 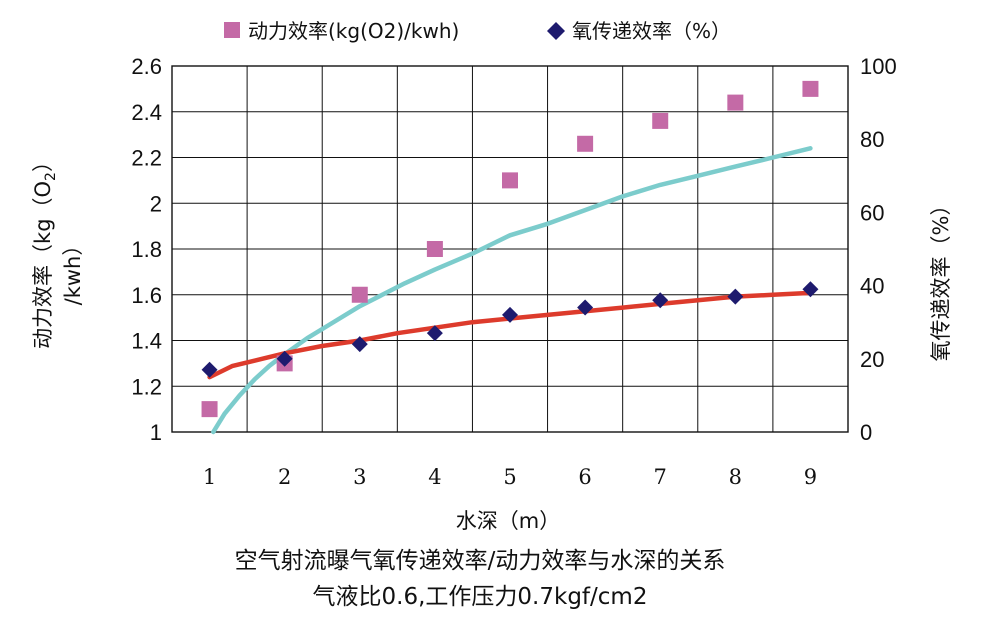 What do you see at coordinates (232, 30) in the screenshot?
I see `legend-square-marker` at bounding box center [232, 30].